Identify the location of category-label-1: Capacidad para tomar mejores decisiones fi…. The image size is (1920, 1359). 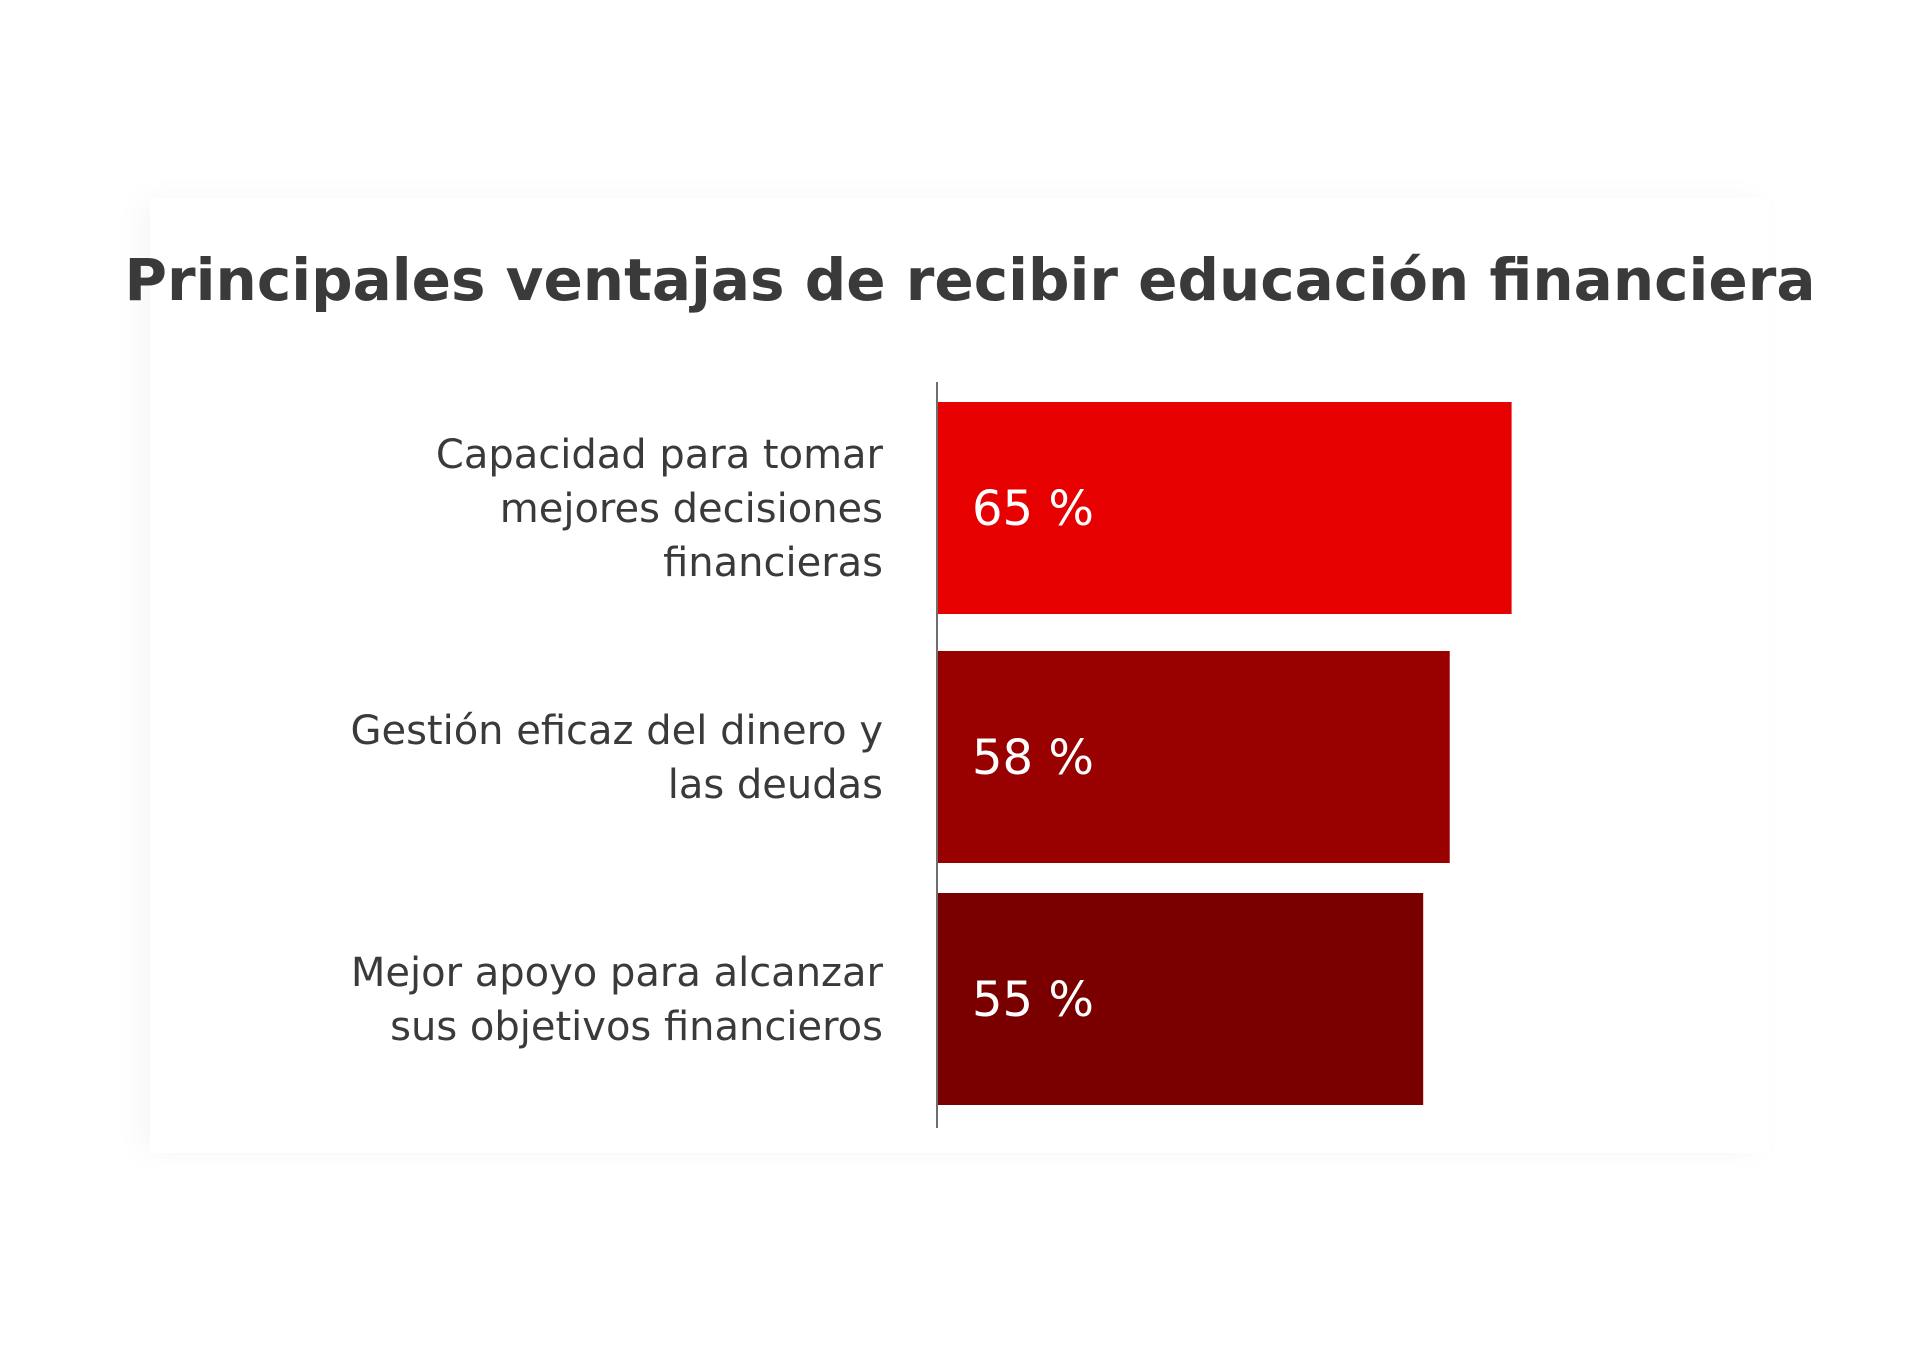
(660, 509).